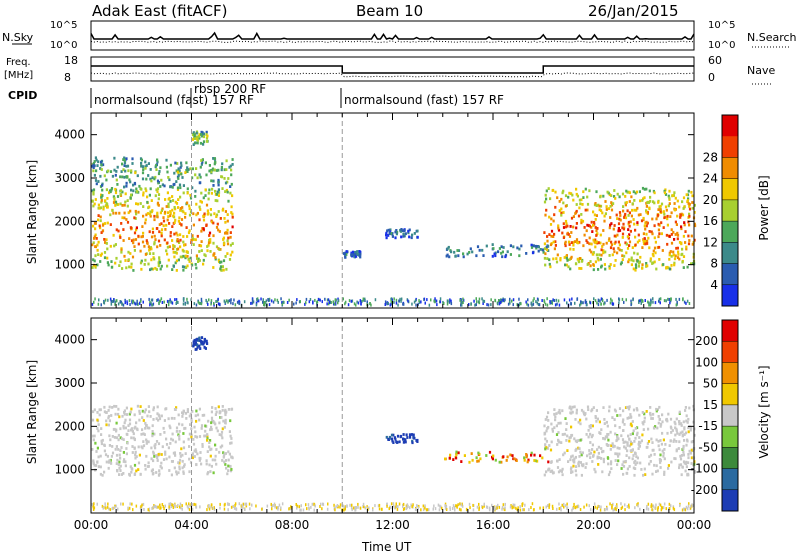 The width and height of the screenshot is (800, 554). What do you see at coordinates (730, 500) in the screenshot?
I see `colorbar-swatch` at bounding box center [730, 500].